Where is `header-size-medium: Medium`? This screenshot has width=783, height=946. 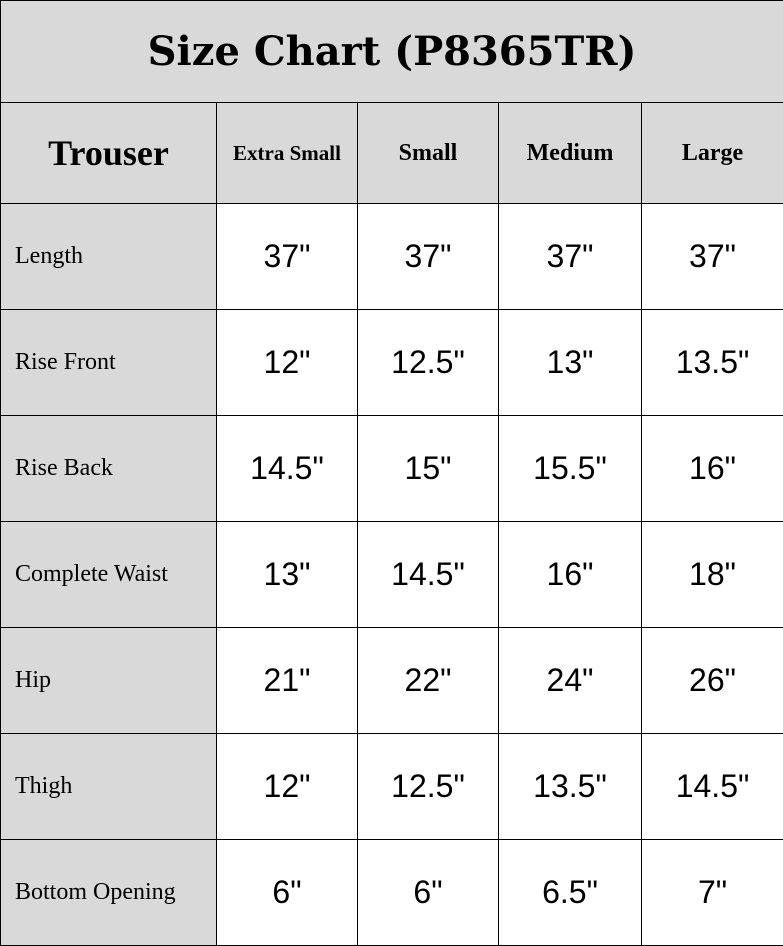
header-size-medium: Medium is located at coordinates (570, 153).